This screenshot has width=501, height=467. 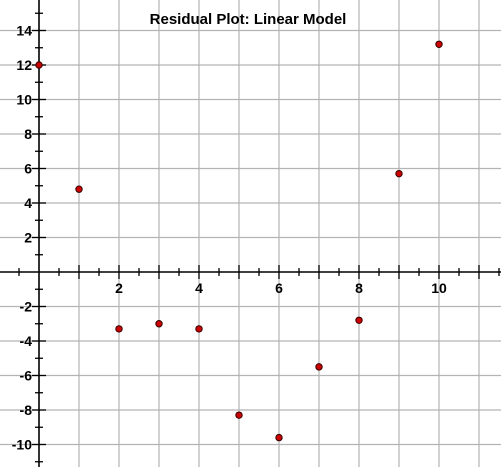 What do you see at coordinates (28, 169) in the screenshot?
I see `y-tick-label: 6` at bounding box center [28, 169].